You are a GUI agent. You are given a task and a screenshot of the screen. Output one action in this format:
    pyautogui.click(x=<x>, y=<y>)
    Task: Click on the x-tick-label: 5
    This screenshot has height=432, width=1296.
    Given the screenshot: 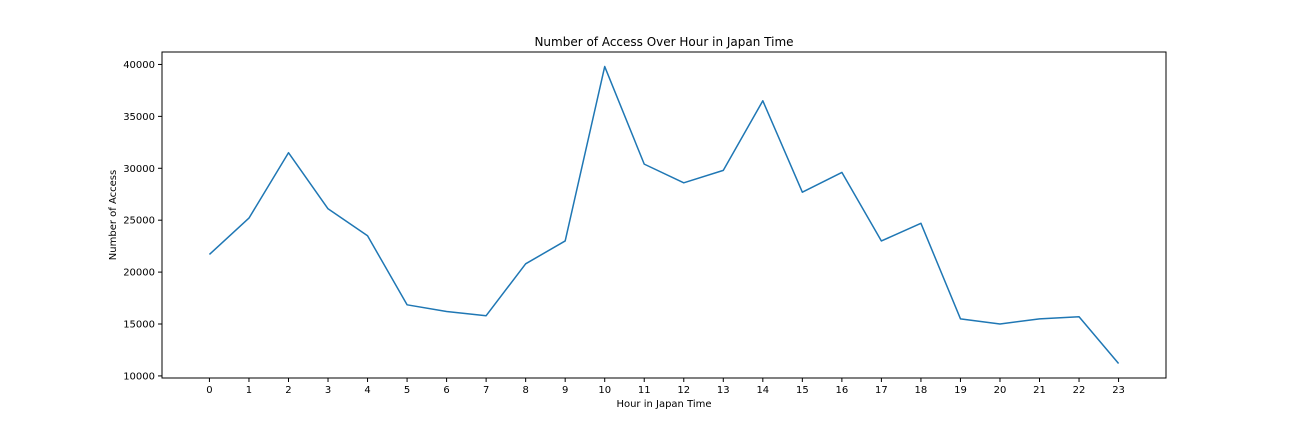 What is the action you would take?
    pyautogui.click(x=407, y=390)
    